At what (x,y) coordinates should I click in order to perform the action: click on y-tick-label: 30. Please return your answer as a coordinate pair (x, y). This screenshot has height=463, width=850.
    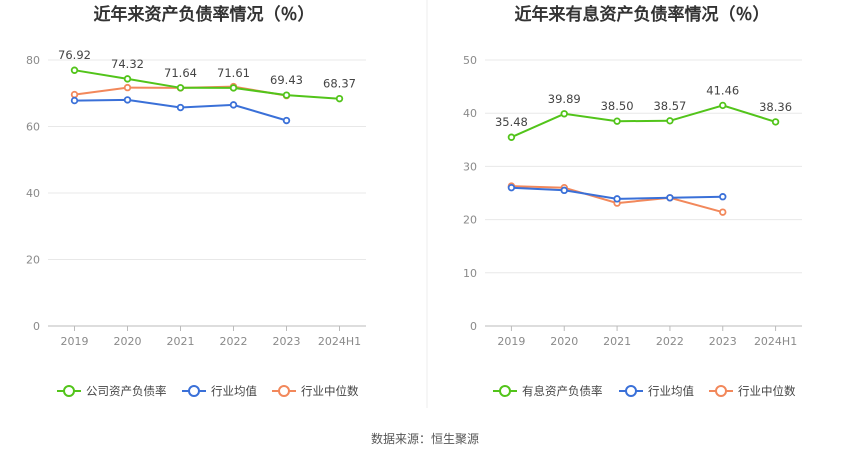
    Looking at the image, I should click on (470, 166).